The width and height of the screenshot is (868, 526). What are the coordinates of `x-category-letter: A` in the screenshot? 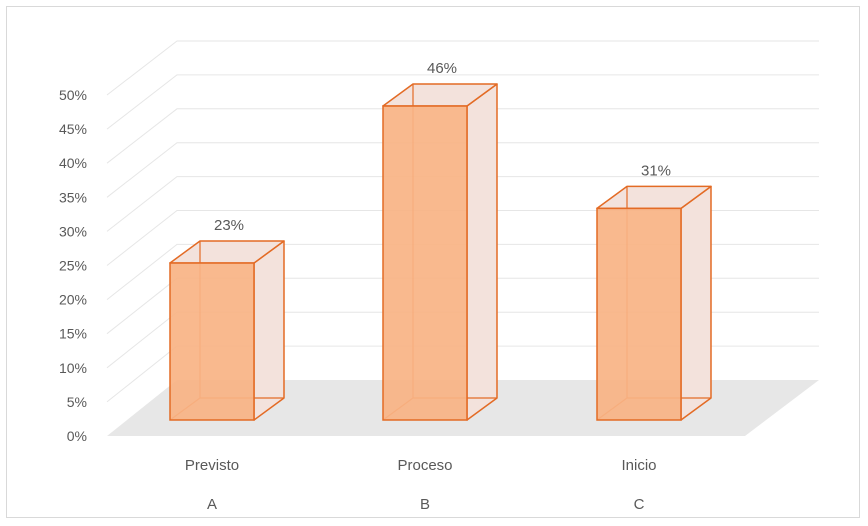 It's located at (212, 504).